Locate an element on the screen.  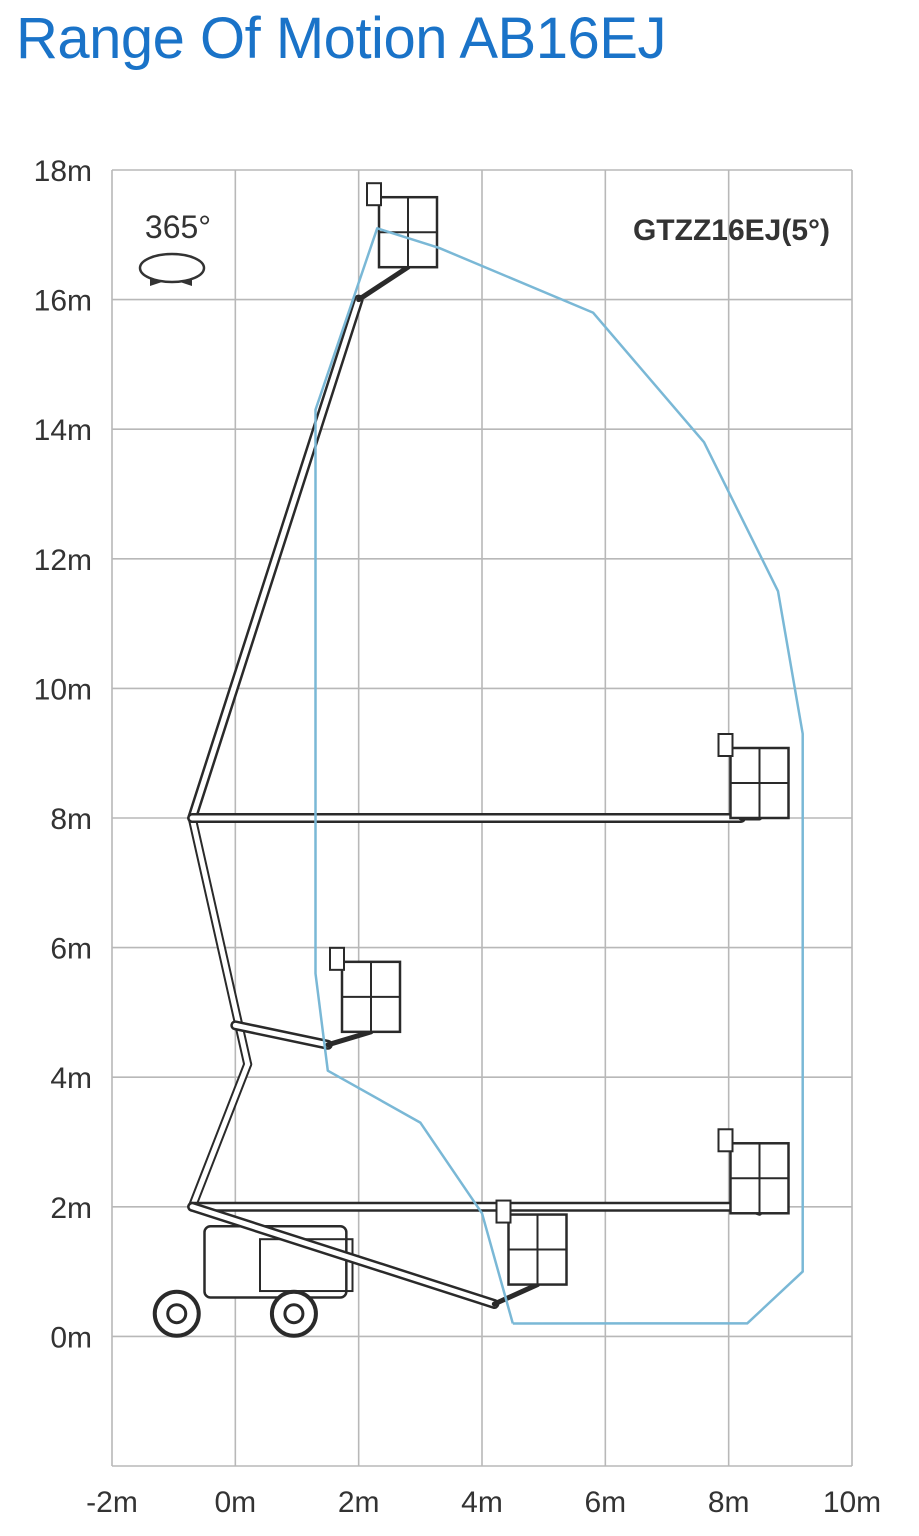
x-tick-label: 0m is located at coordinates (235, 1502).